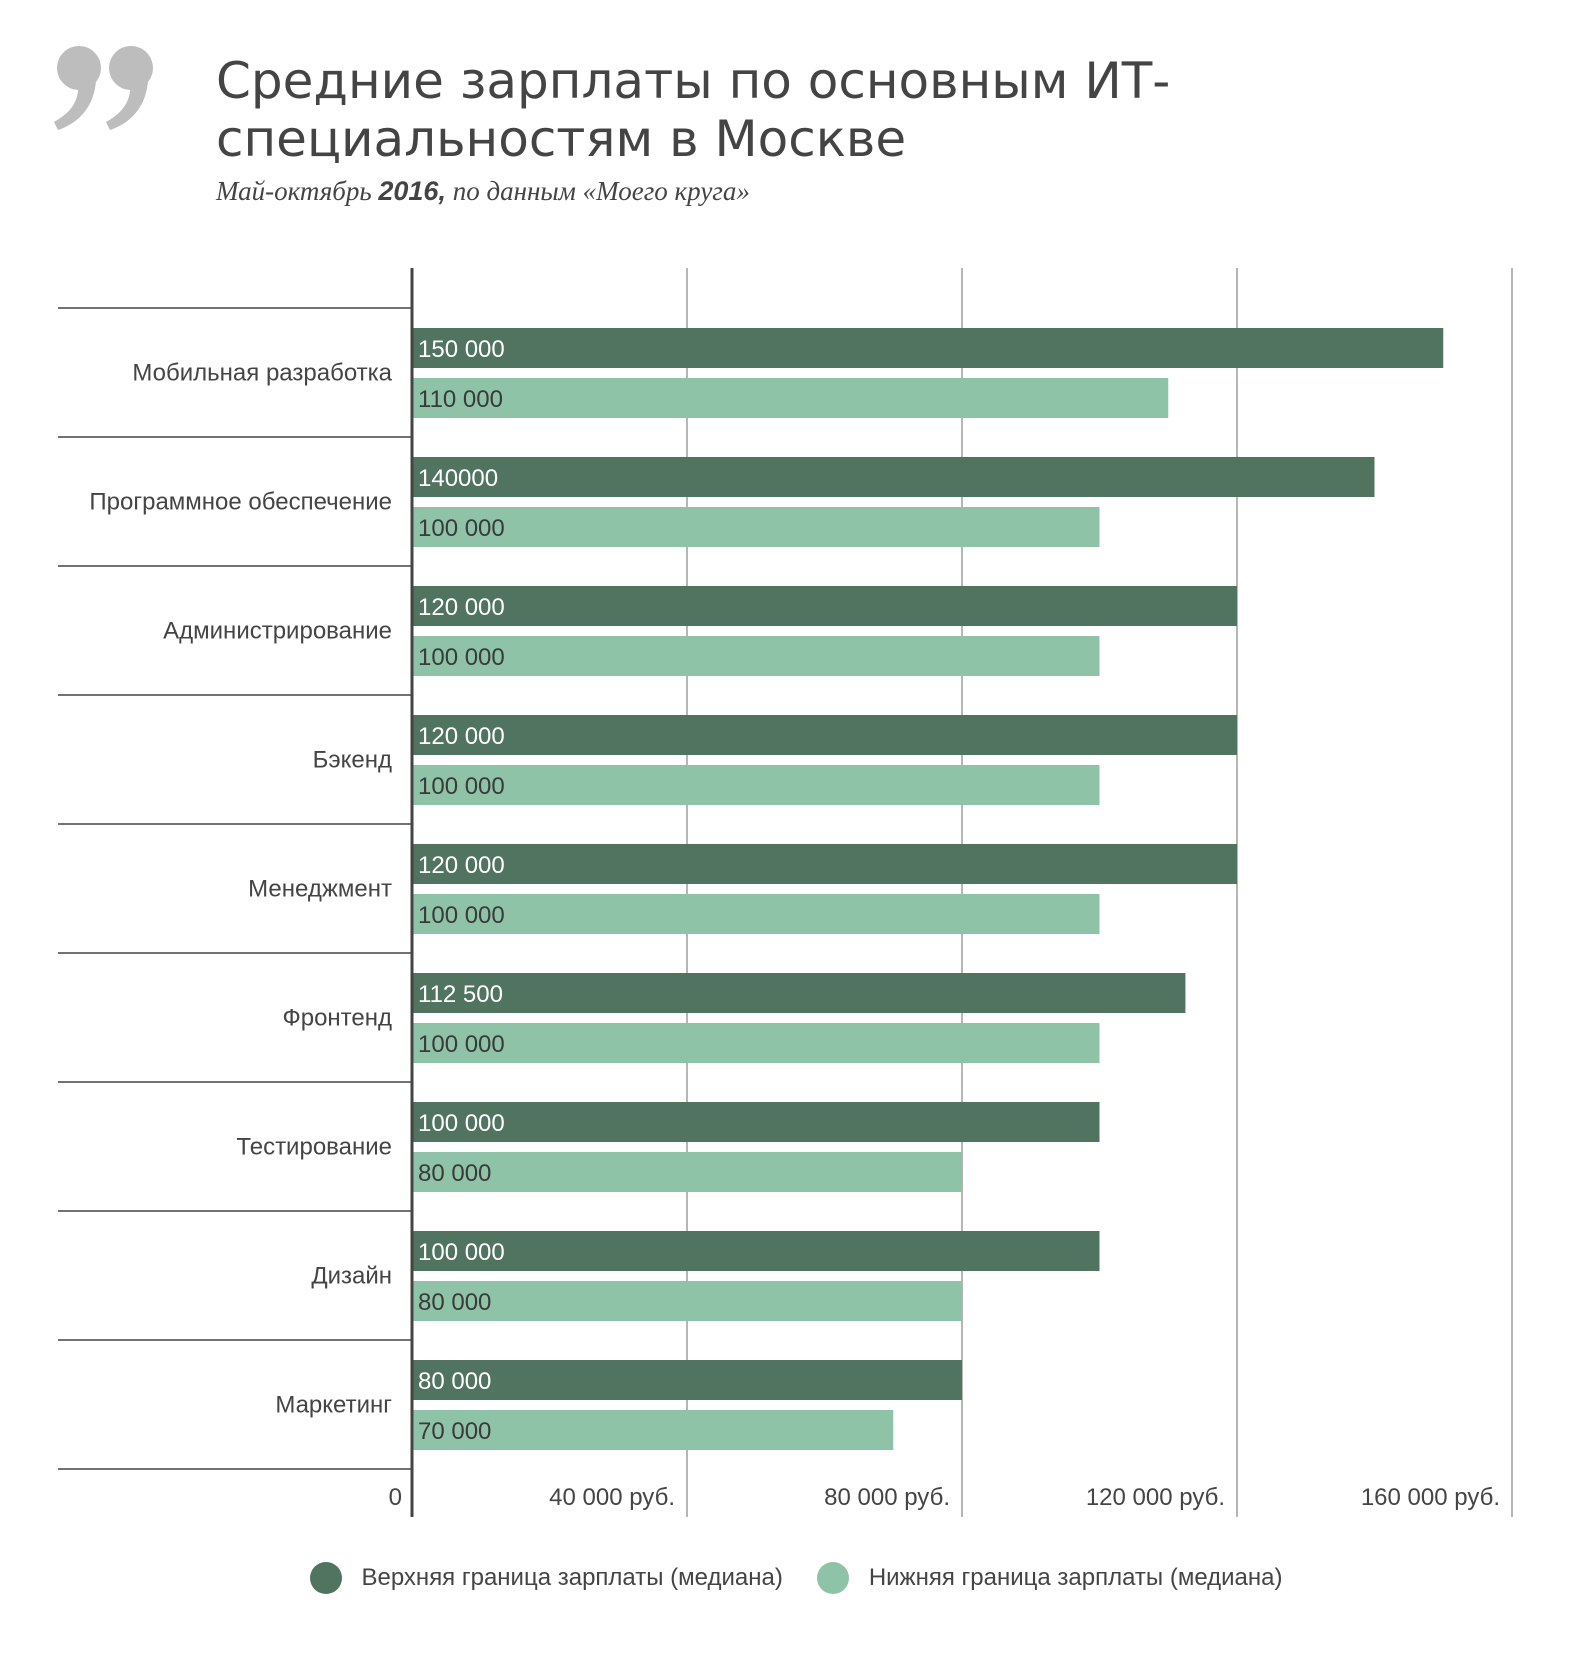 The image size is (1592, 1664). What do you see at coordinates (277, 631) in the screenshot?
I see `category-label: Администрирование` at bounding box center [277, 631].